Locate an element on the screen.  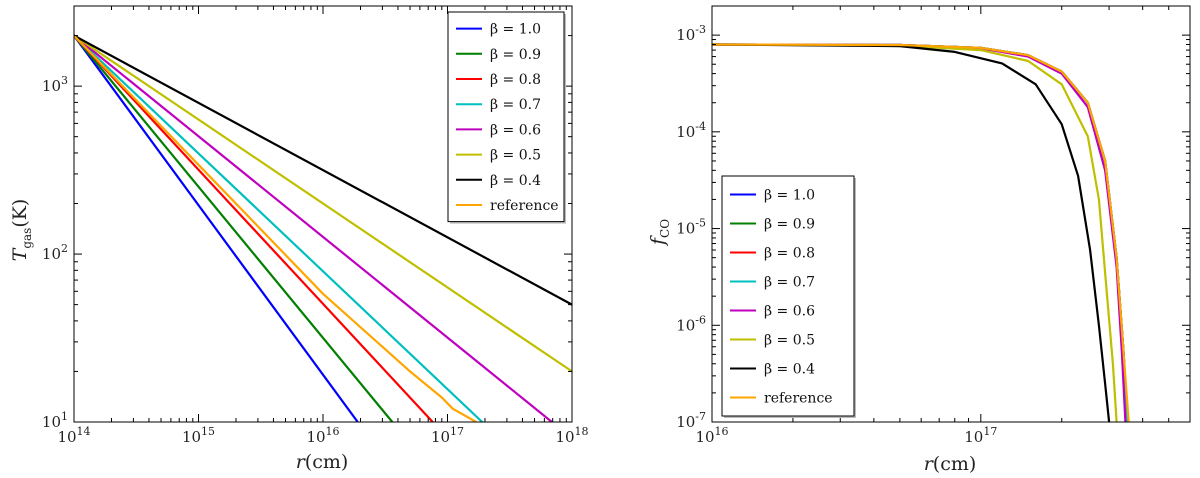
y-axis-label: fCO is located at coordinates (659, 233).